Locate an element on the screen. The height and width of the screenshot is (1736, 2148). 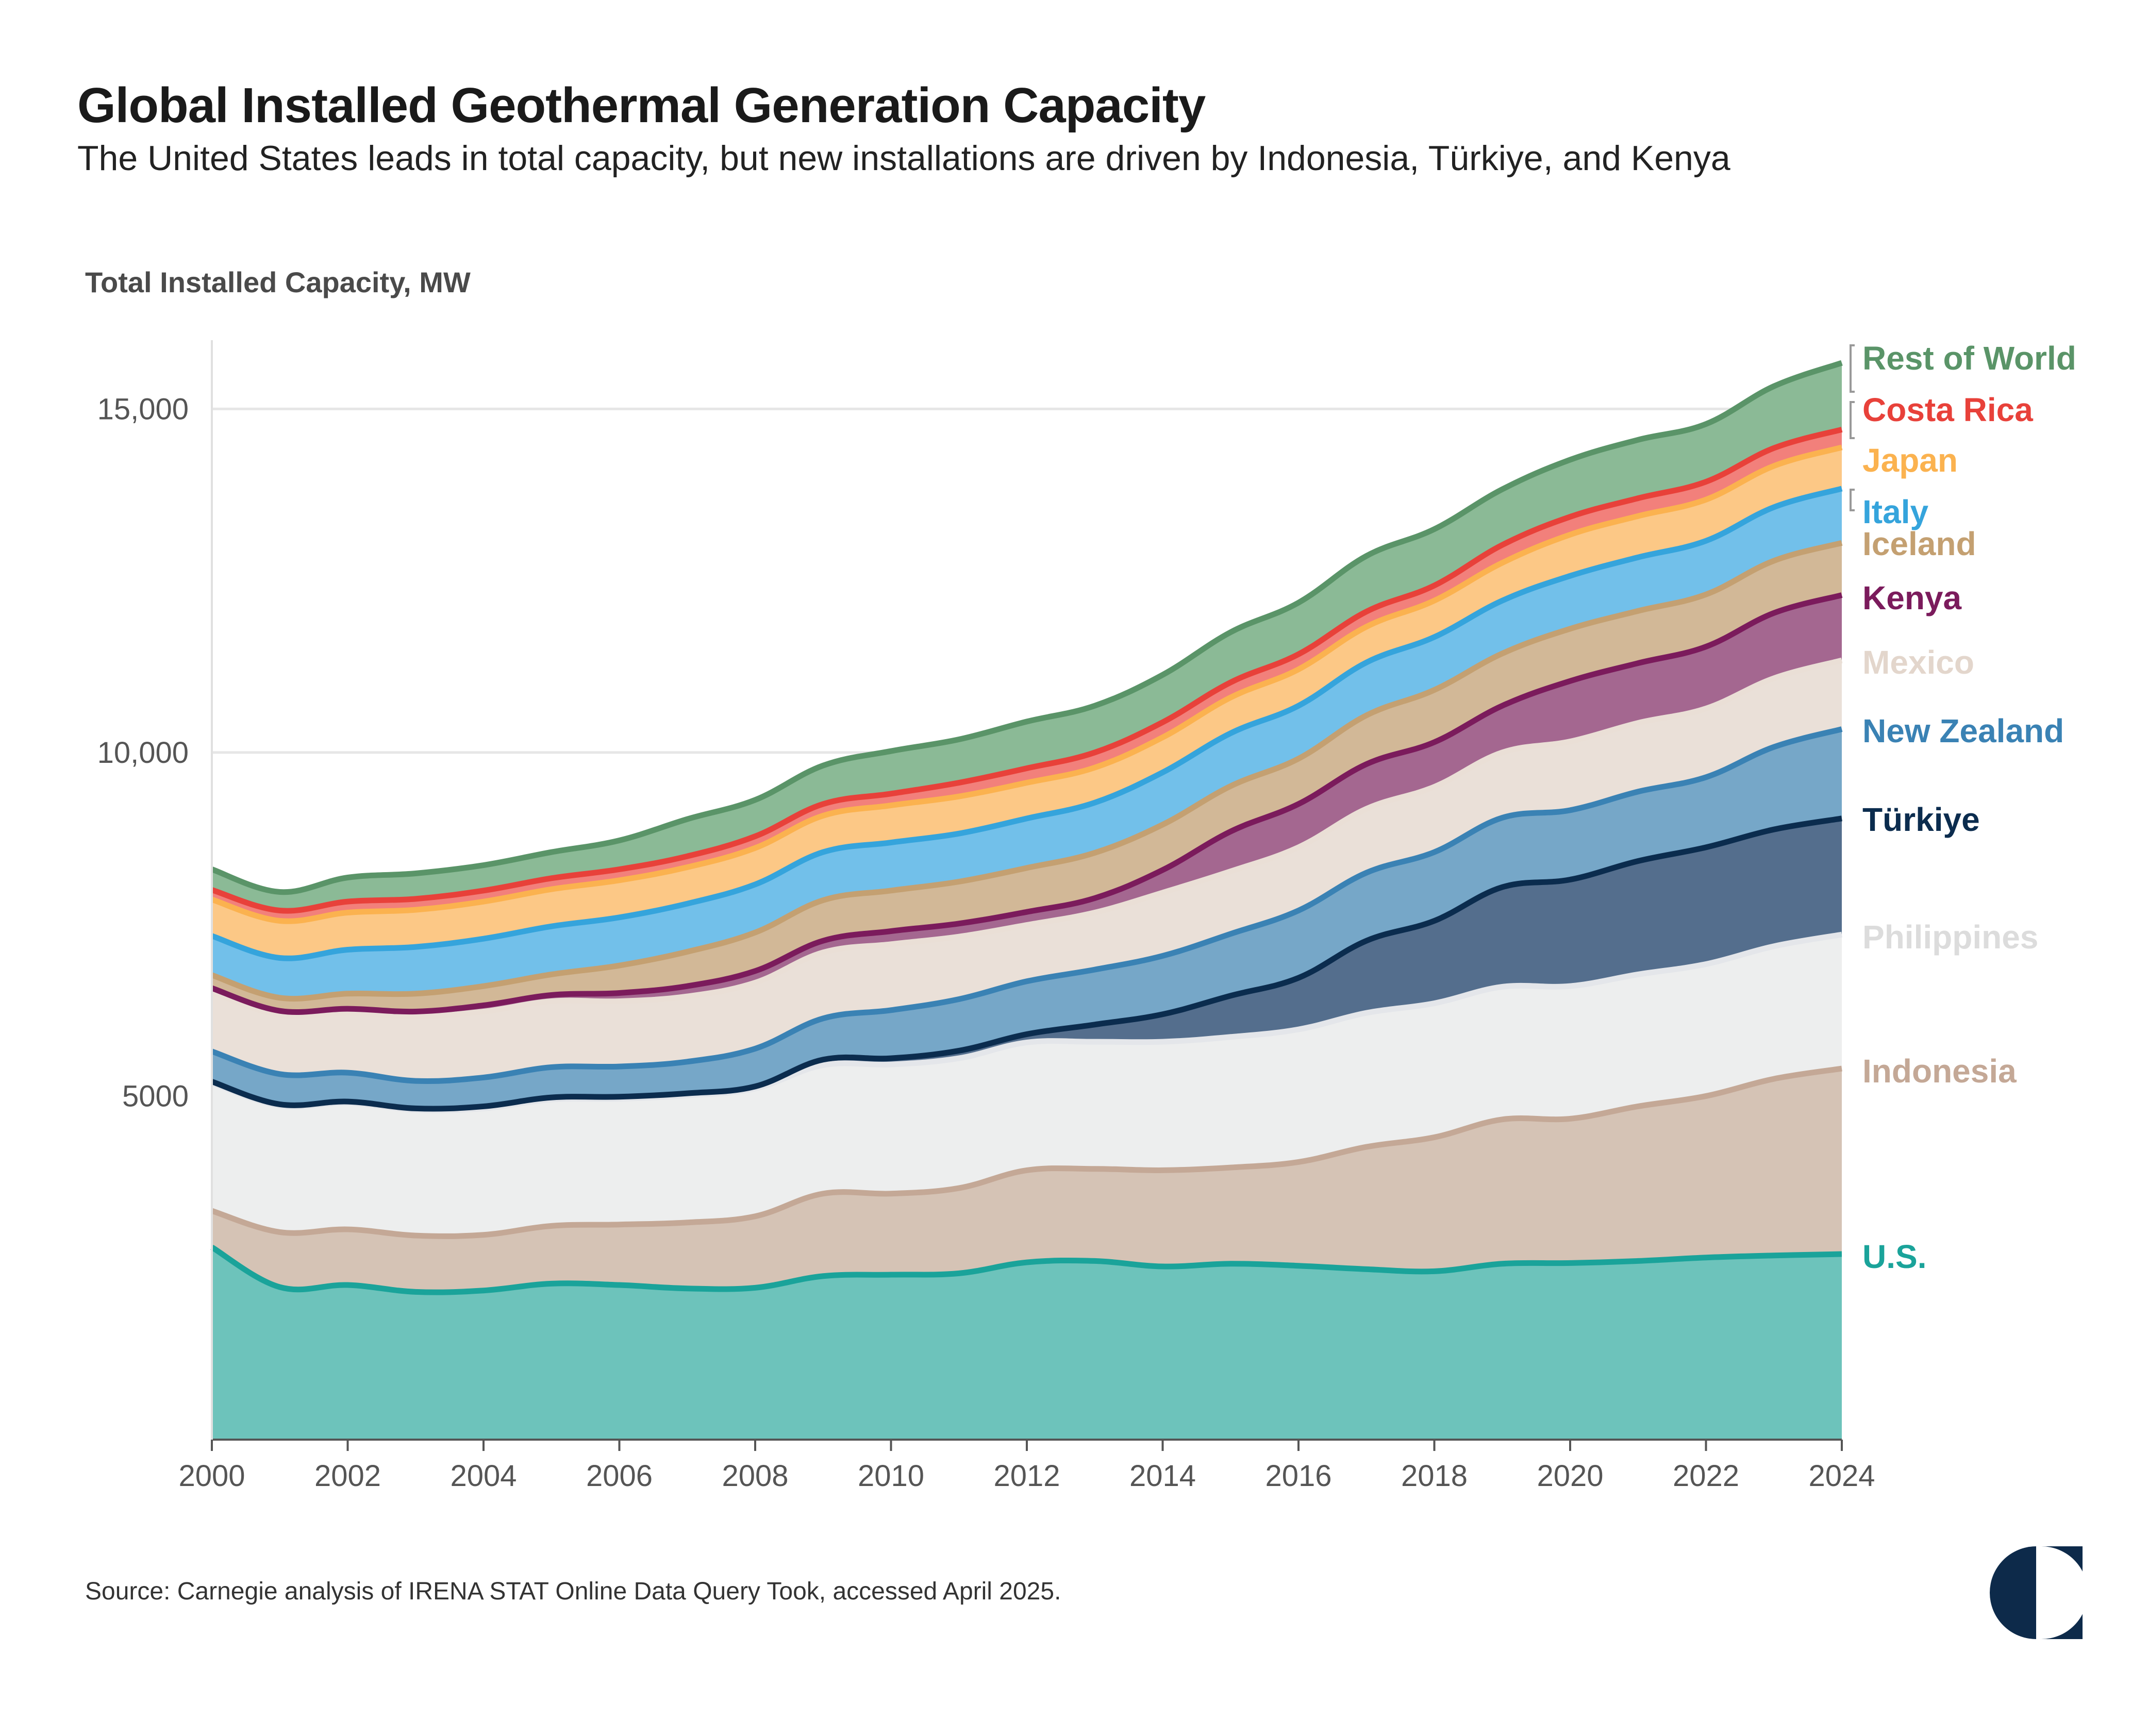
area-indonesia is located at coordinates (1027, 1181).